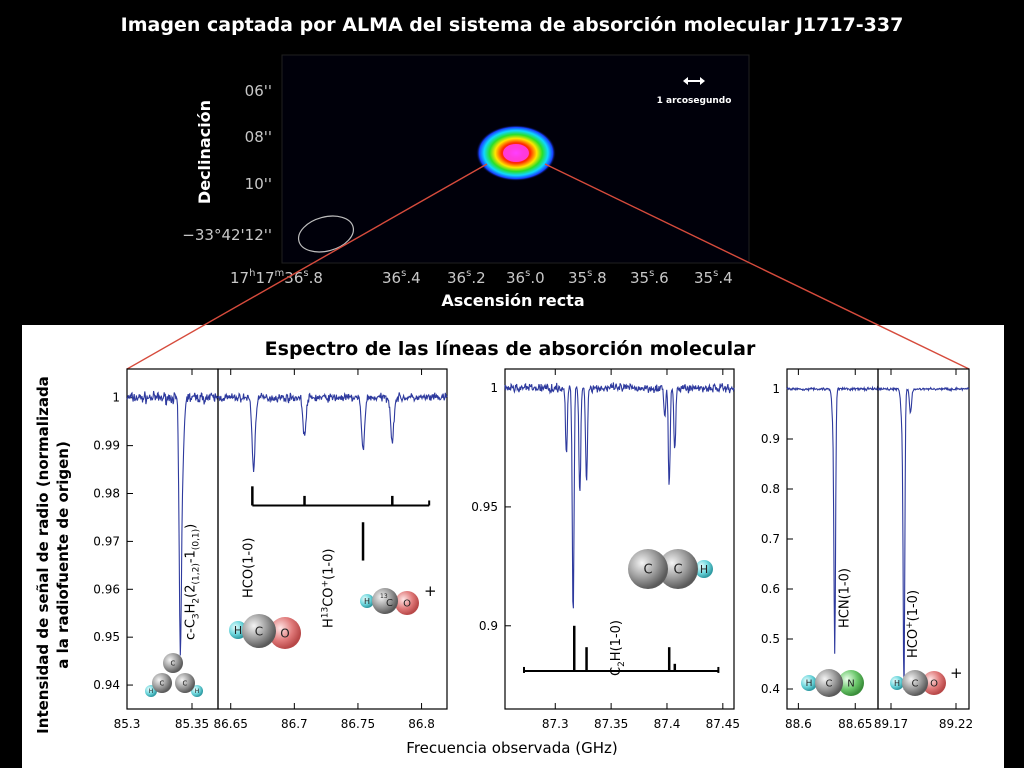 Image resolution: width=1024 pixels, height=768 pixels. I want to click on molecule-hco-icon: H OC, so click(265, 631).